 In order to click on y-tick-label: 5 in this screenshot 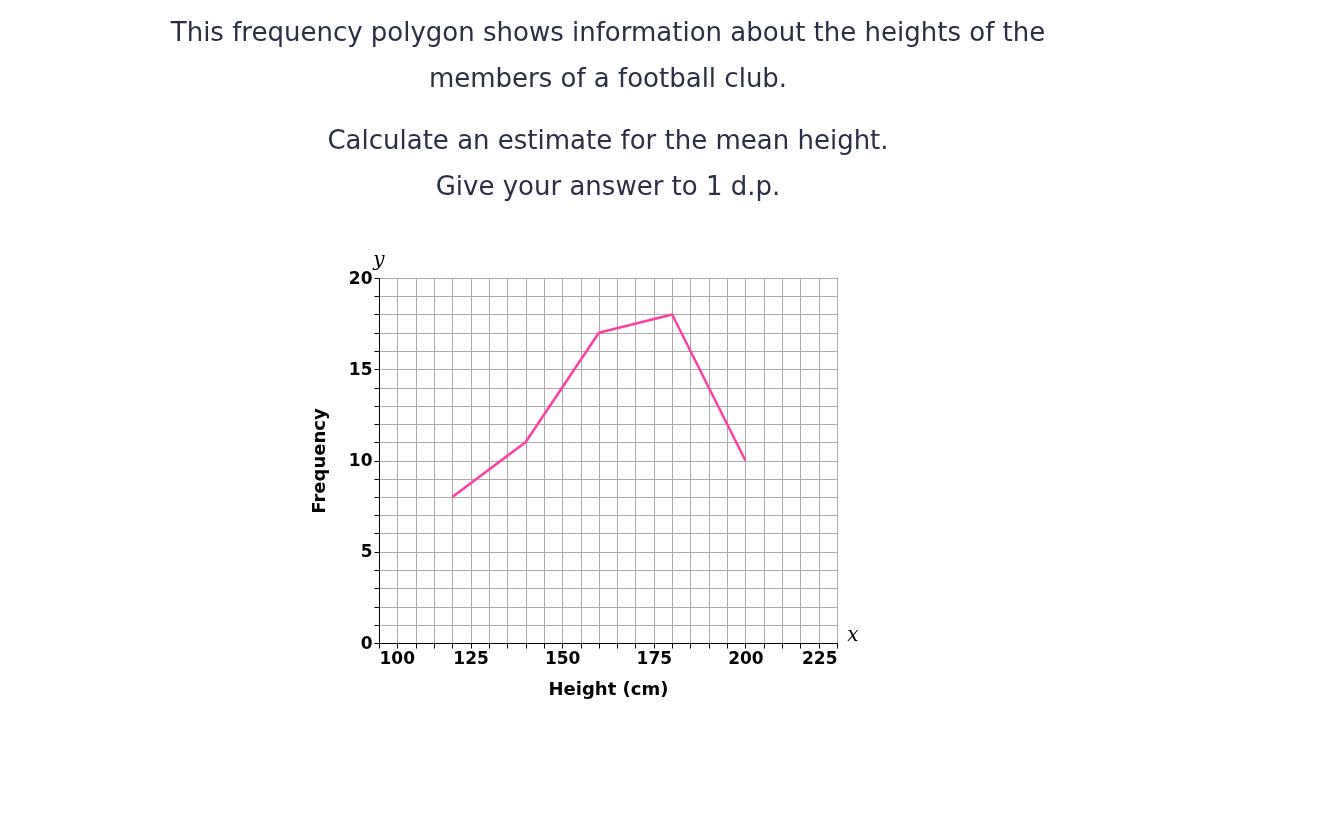, I will do `click(366, 551)`.